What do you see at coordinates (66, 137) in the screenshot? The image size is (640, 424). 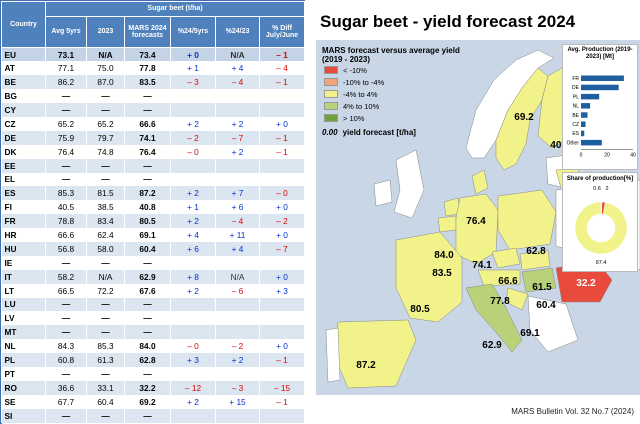 I see `table-cell: 75.9` at bounding box center [66, 137].